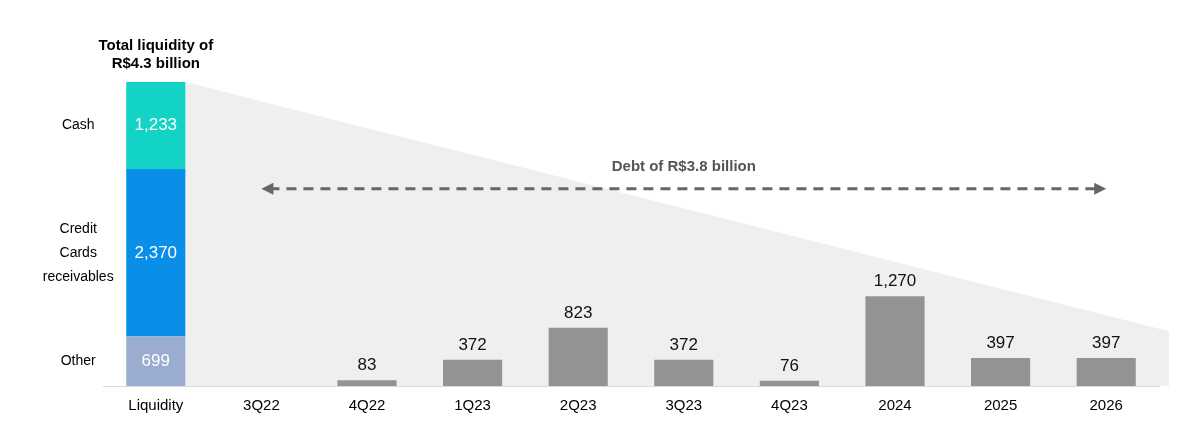  What do you see at coordinates (367, 405) in the screenshot?
I see `x-tick-label: 4Q22` at bounding box center [367, 405].